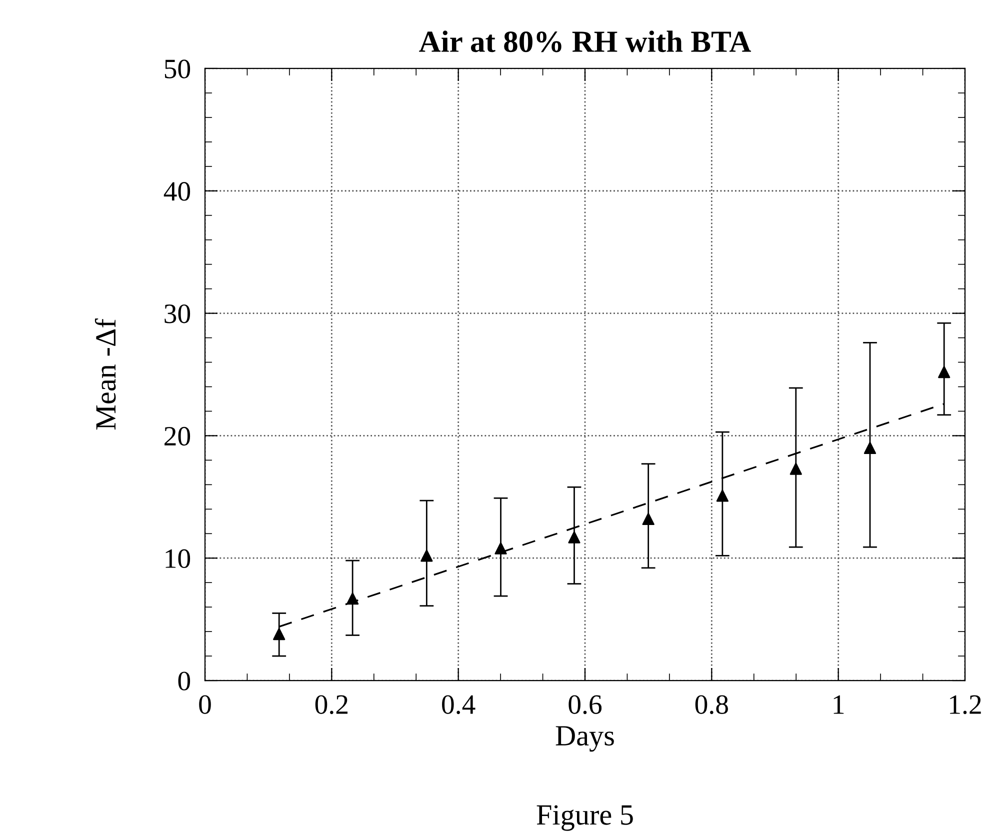  What do you see at coordinates (331, 704) in the screenshot?
I see `x-tick-label: 0.2` at bounding box center [331, 704].